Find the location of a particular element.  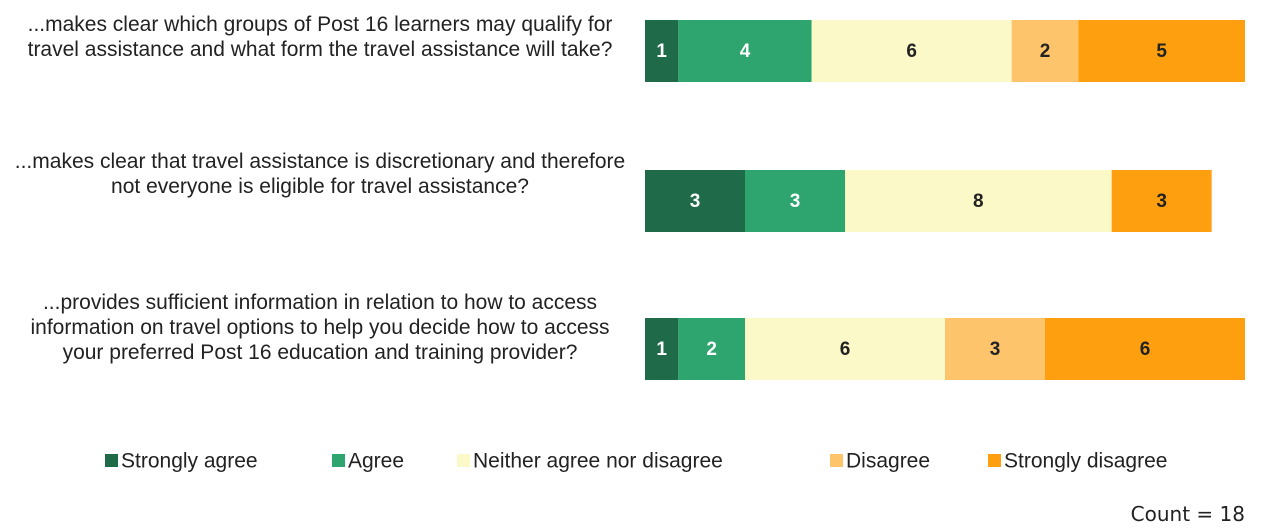

legend-label: Neither agree nor disagree is located at coordinates (598, 461).